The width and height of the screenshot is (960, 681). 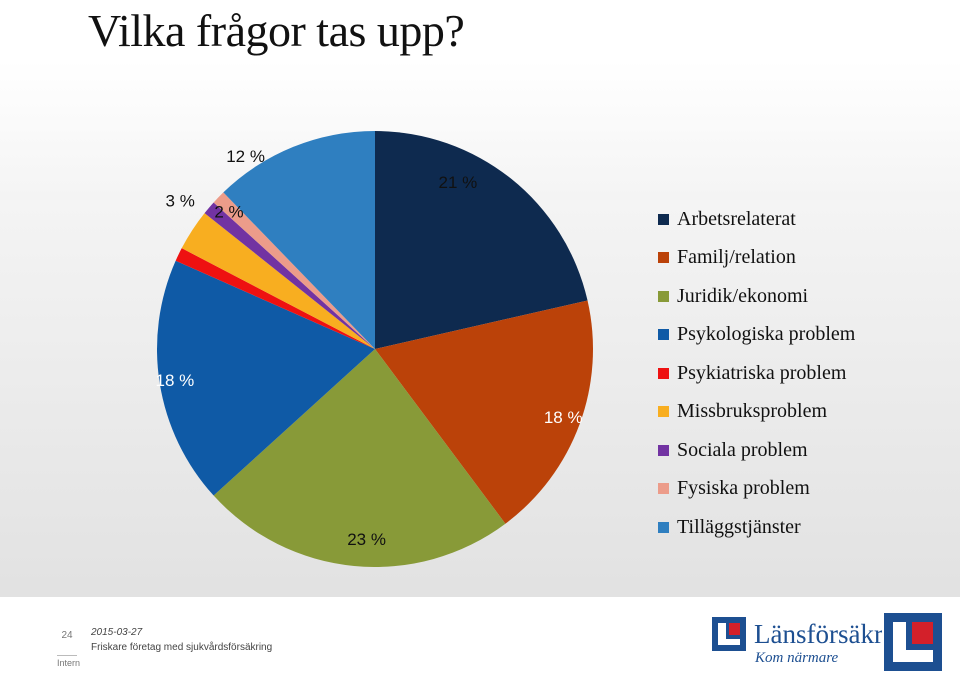 What do you see at coordinates (743, 488) in the screenshot?
I see `legend-label: Fysiska problem` at bounding box center [743, 488].